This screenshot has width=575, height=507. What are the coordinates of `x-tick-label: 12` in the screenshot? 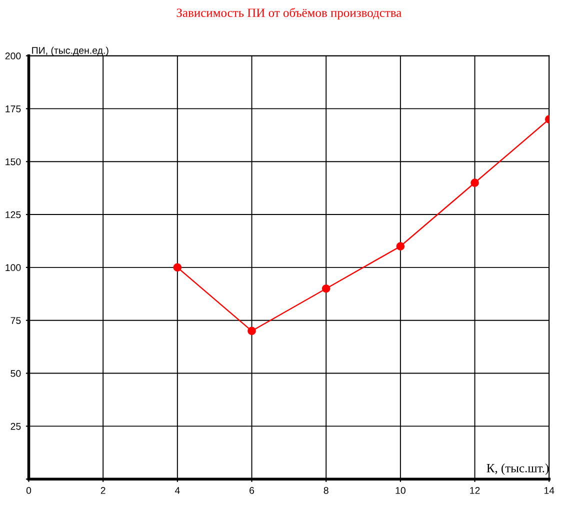 It's located at (475, 490).